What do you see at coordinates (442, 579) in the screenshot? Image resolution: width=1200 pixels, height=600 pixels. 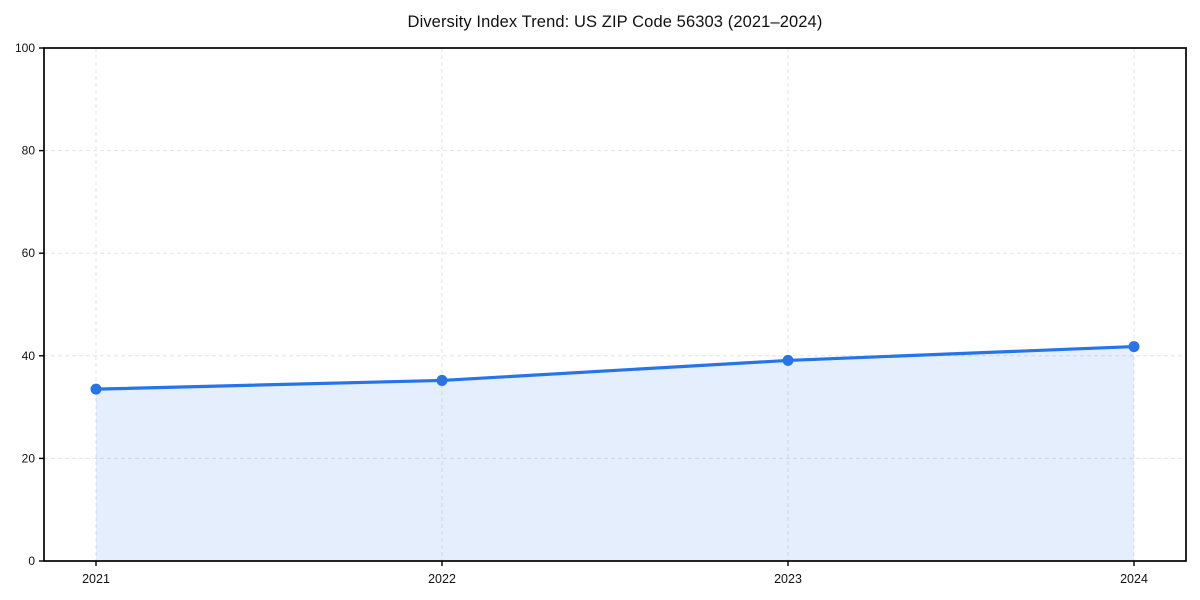 I see `x-tick-label: 2022` at bounding box center [442, 579].